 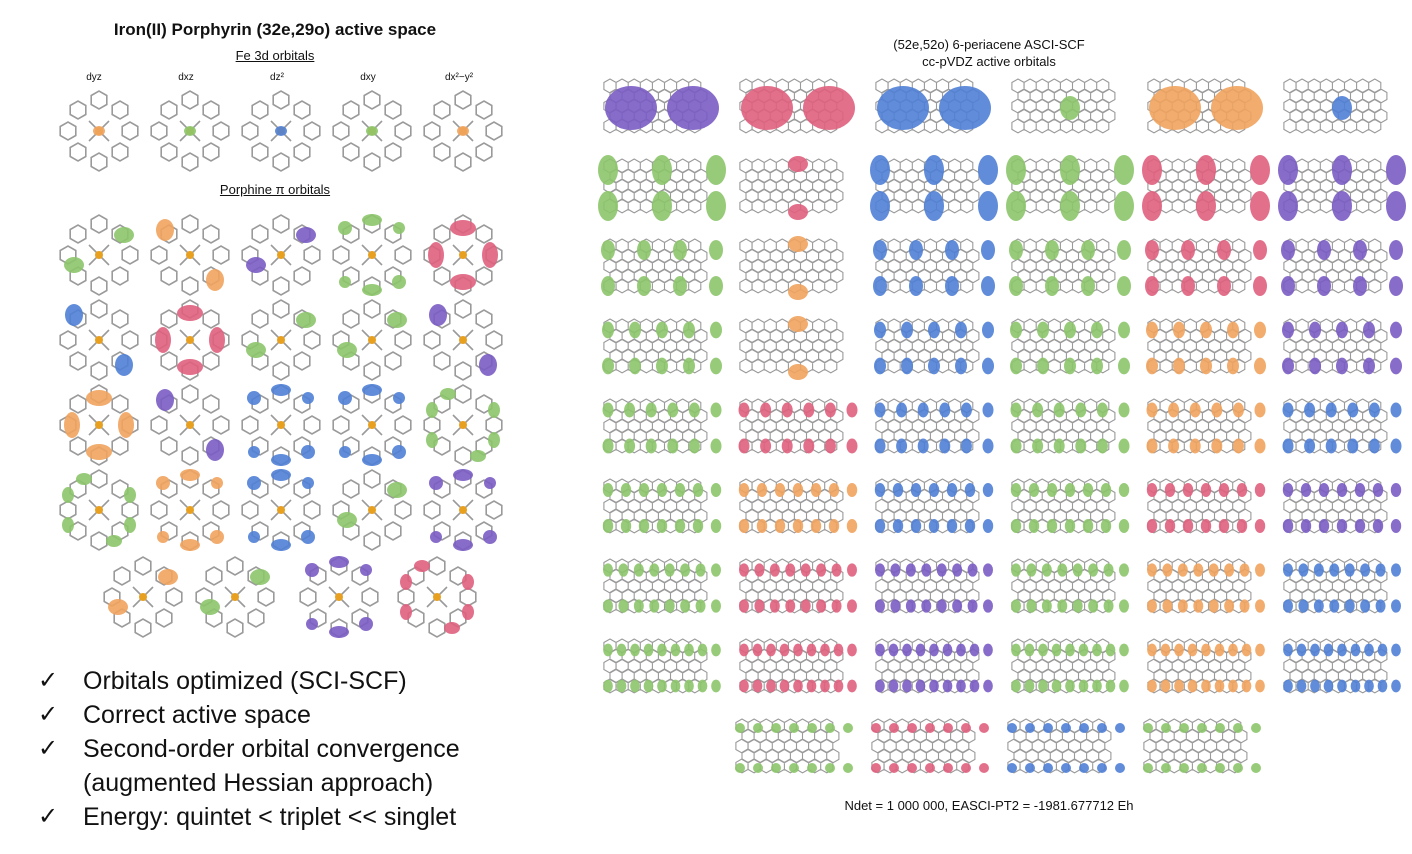 What do you see at coordinates (275, 55) in the screenshot?
I see `fe-3d-heading: Fe 3d orbitals` at bounding box center [275, 55].